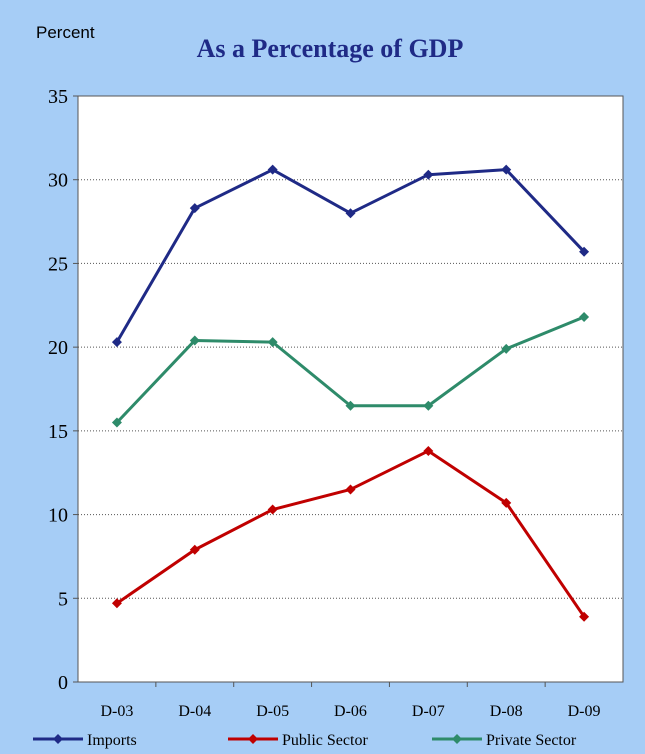 The height and width of the screenshot is (754, 645). Describe the element at coordinates (506, 711) in the screenshot. I see `x-tick-label: D-08` at that location.